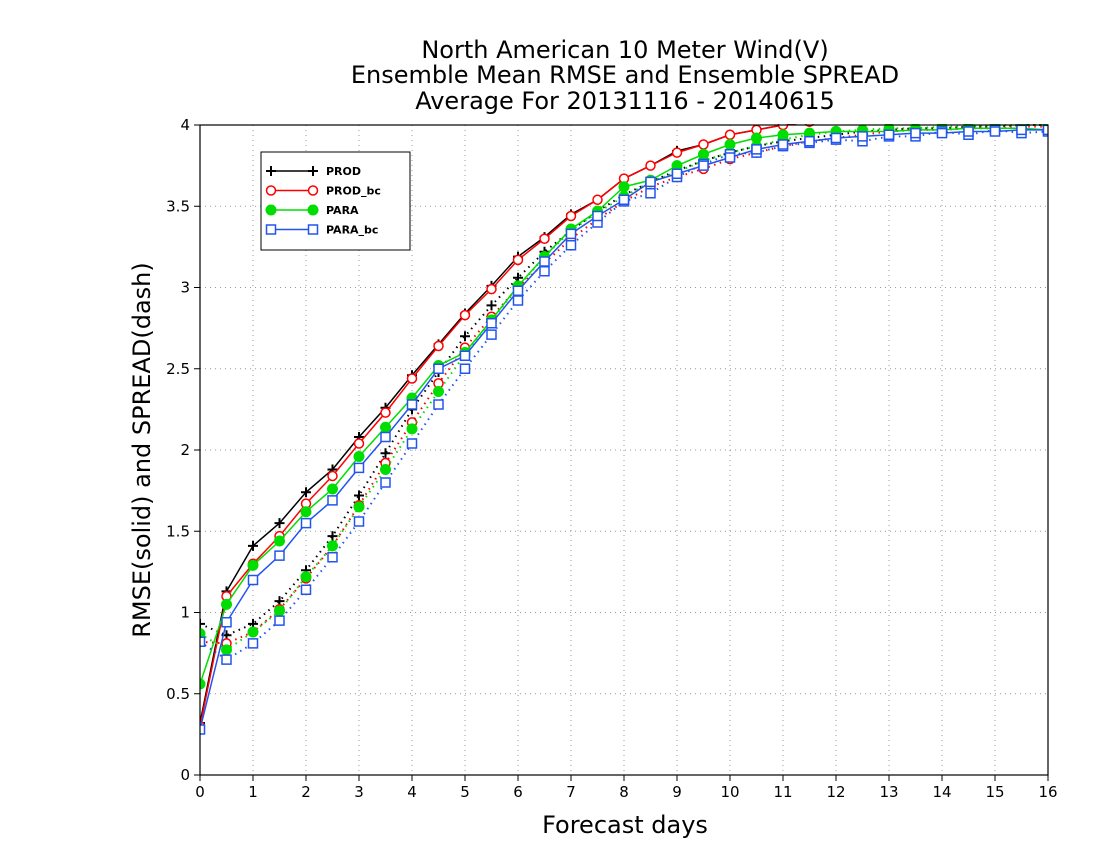 Image resolution: width=1100 pixels, height=850 pixels. What do you see at coordinates (359, 792) in the screenshot?
I see `x-tick-label: 3` at bounding box center [359, 792].